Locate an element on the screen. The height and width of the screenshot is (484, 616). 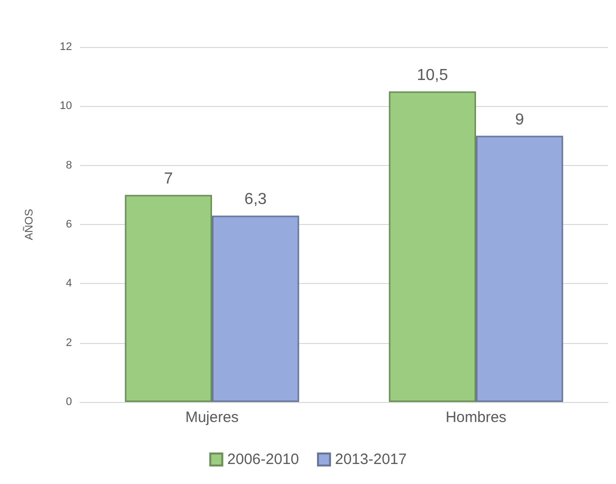
legend-label: 2013-2017 is located at coordinates (371, 459).